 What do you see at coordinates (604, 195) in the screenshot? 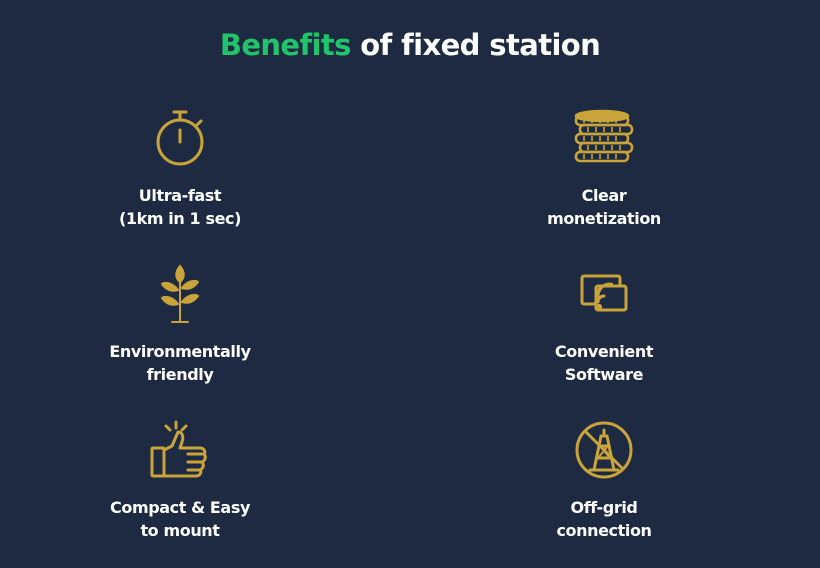
I see `benefit-label-line1: Clear` at bounding box center [604, 195].